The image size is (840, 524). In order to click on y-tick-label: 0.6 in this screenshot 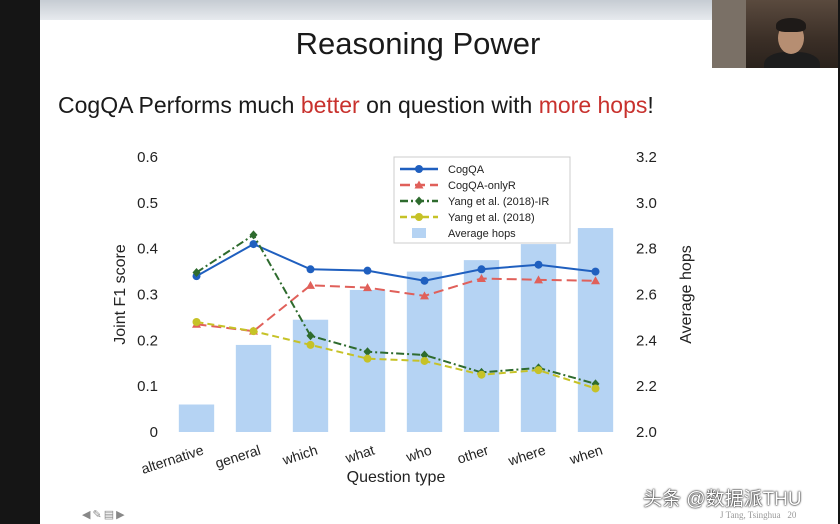, I will do `click(147, 157)`.